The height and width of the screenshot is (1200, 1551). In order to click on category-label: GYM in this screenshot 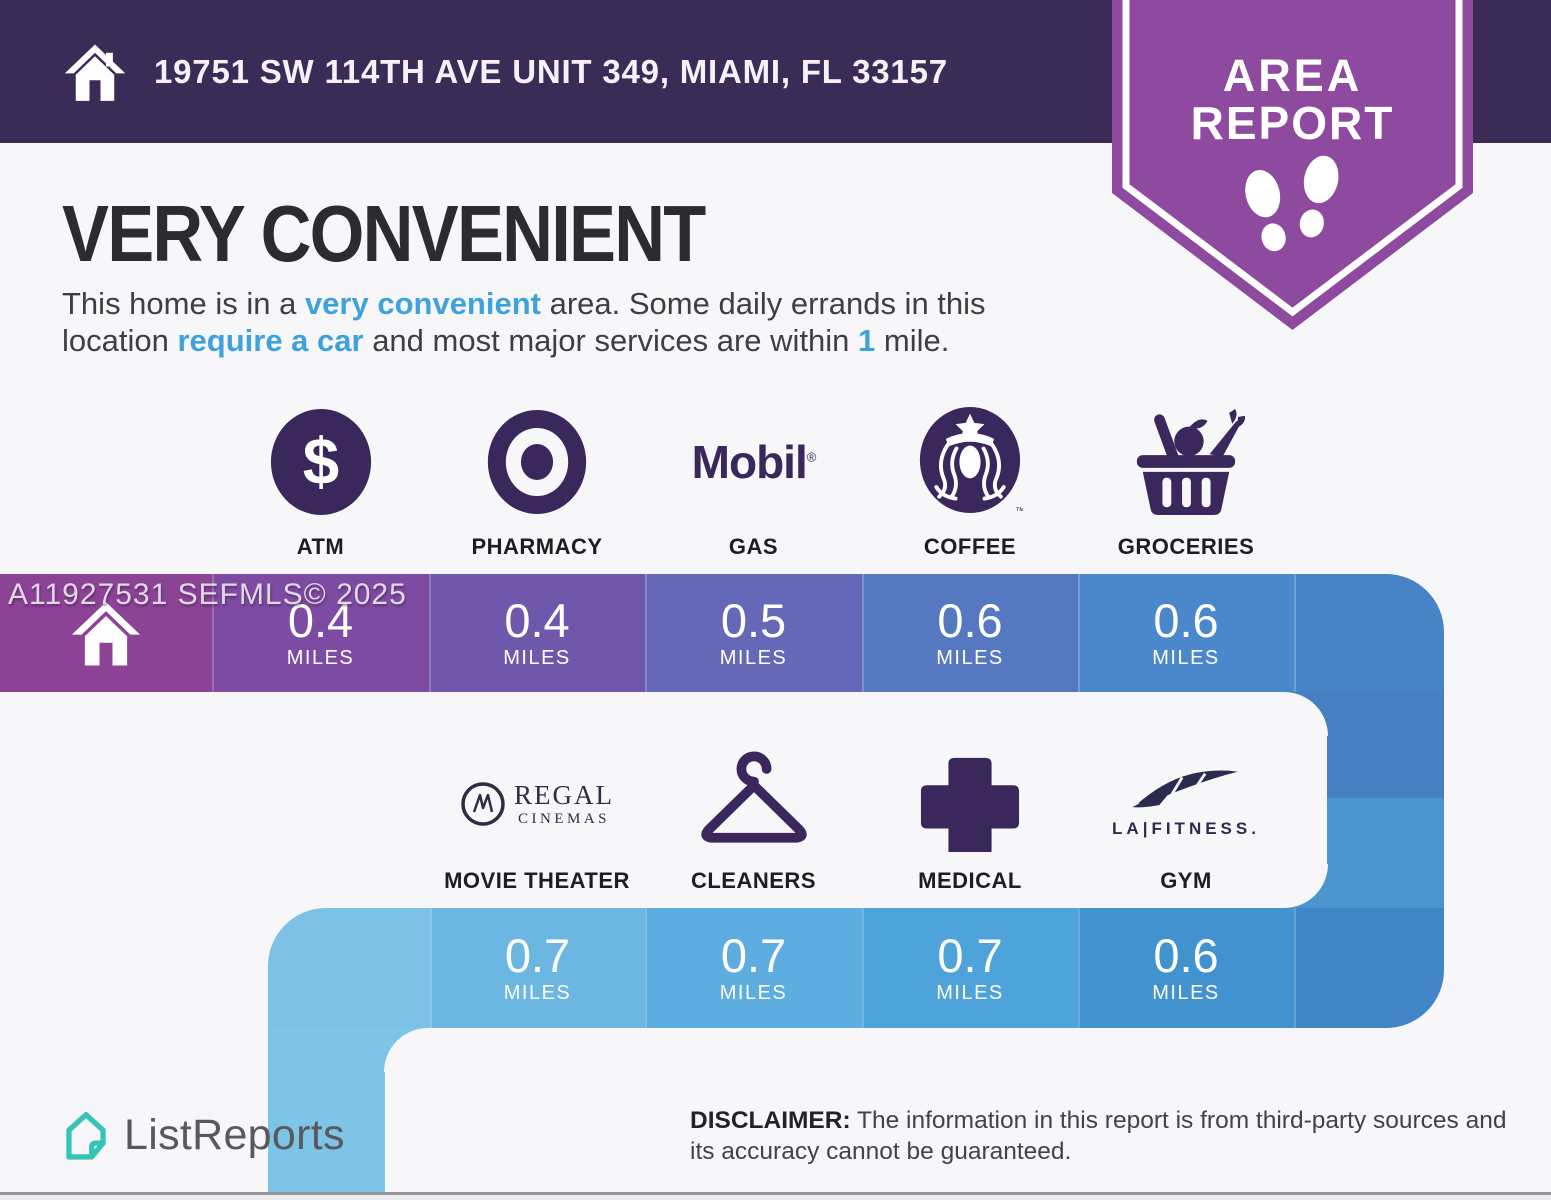, I will do `click(1186, 880)`.